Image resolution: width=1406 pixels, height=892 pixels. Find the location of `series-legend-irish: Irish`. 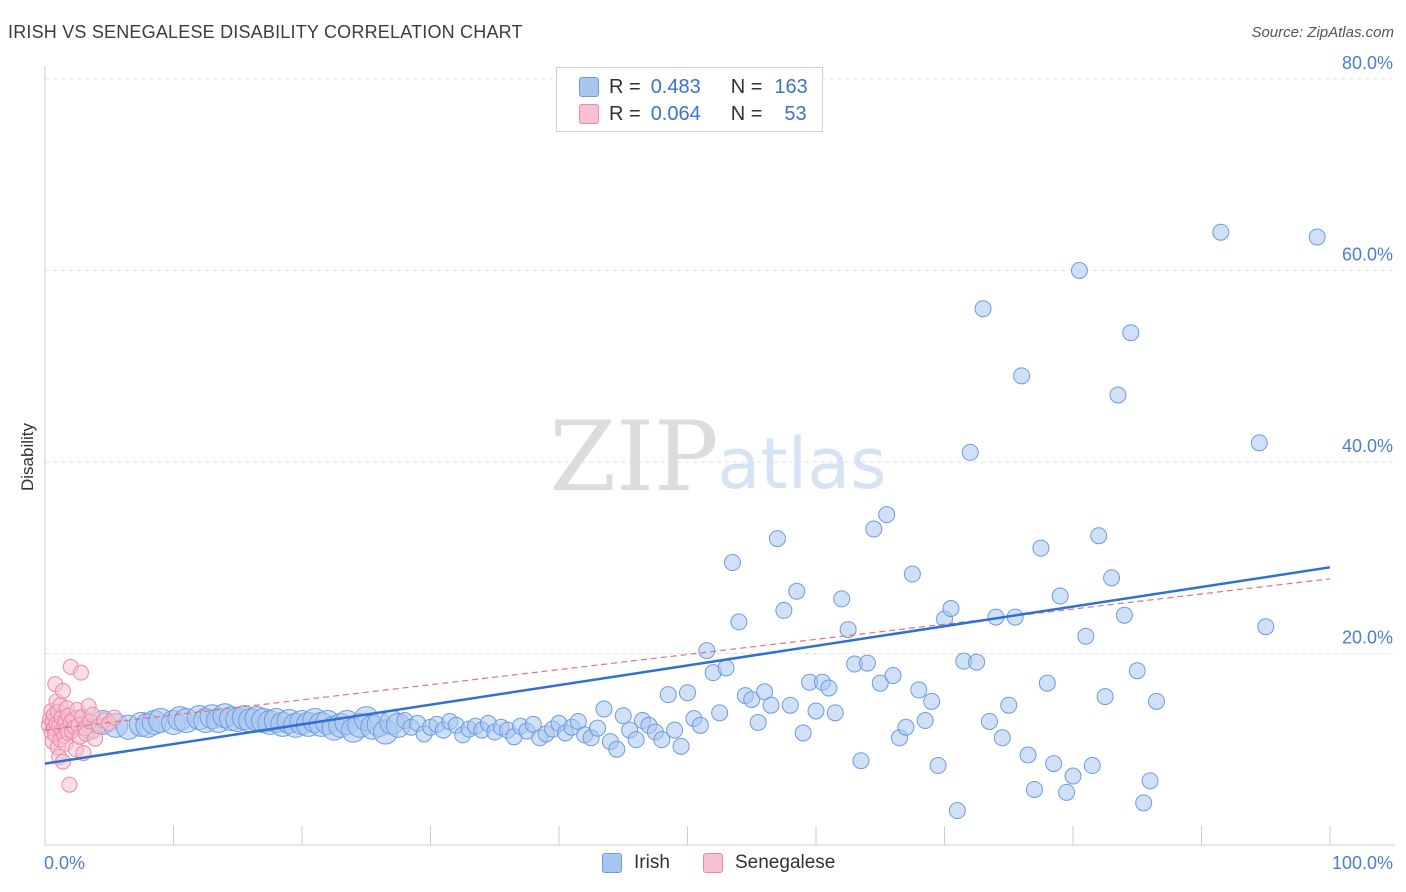

series-legend-irish: Irish is located at coordinates (636, 863).